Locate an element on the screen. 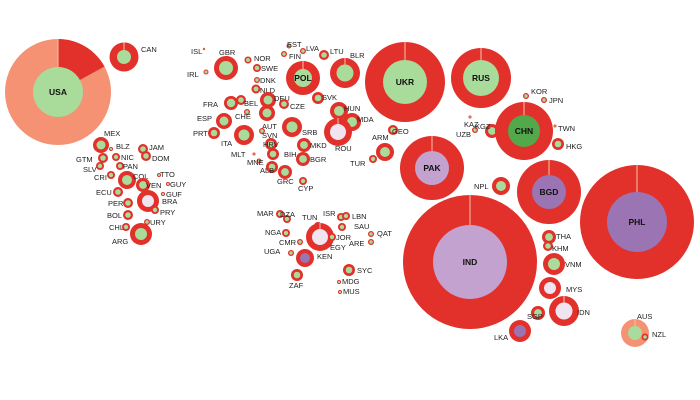 The image size is (700, 400). bubble-uzb: UZB is located at coordinates (467, 133).